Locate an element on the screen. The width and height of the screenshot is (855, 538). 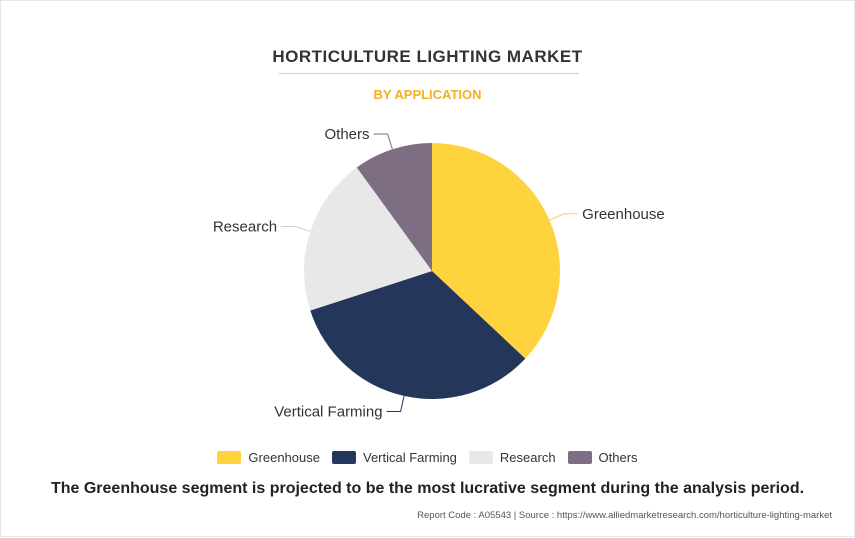
legend-item-research: Research is located at coordinates (512, 457).